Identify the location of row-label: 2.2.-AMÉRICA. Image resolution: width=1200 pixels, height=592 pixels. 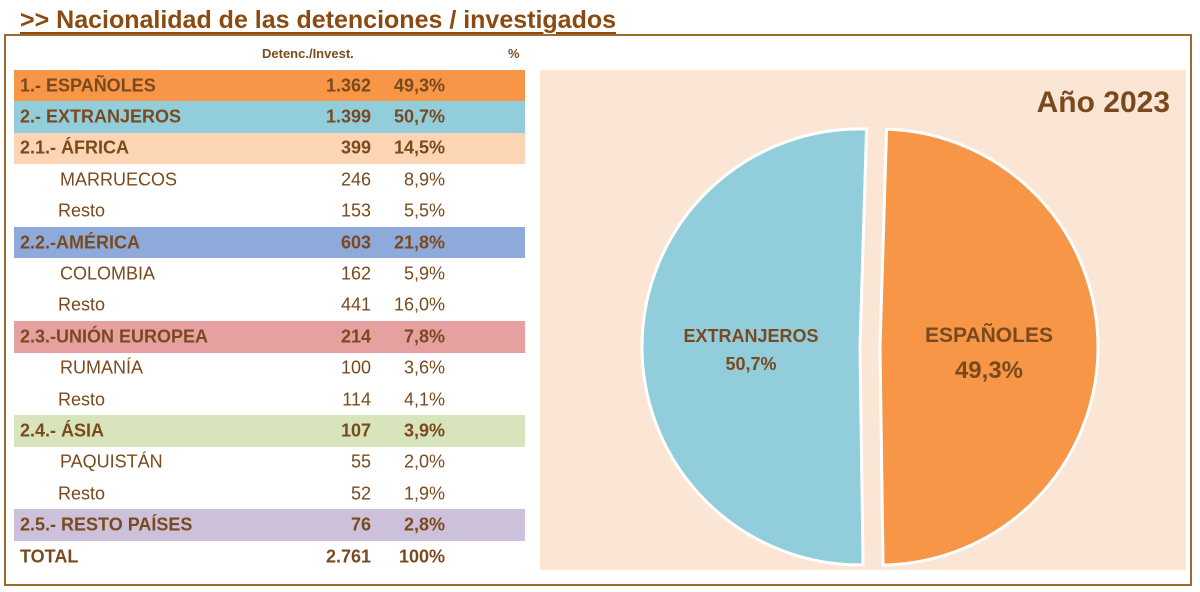
(80, 242).